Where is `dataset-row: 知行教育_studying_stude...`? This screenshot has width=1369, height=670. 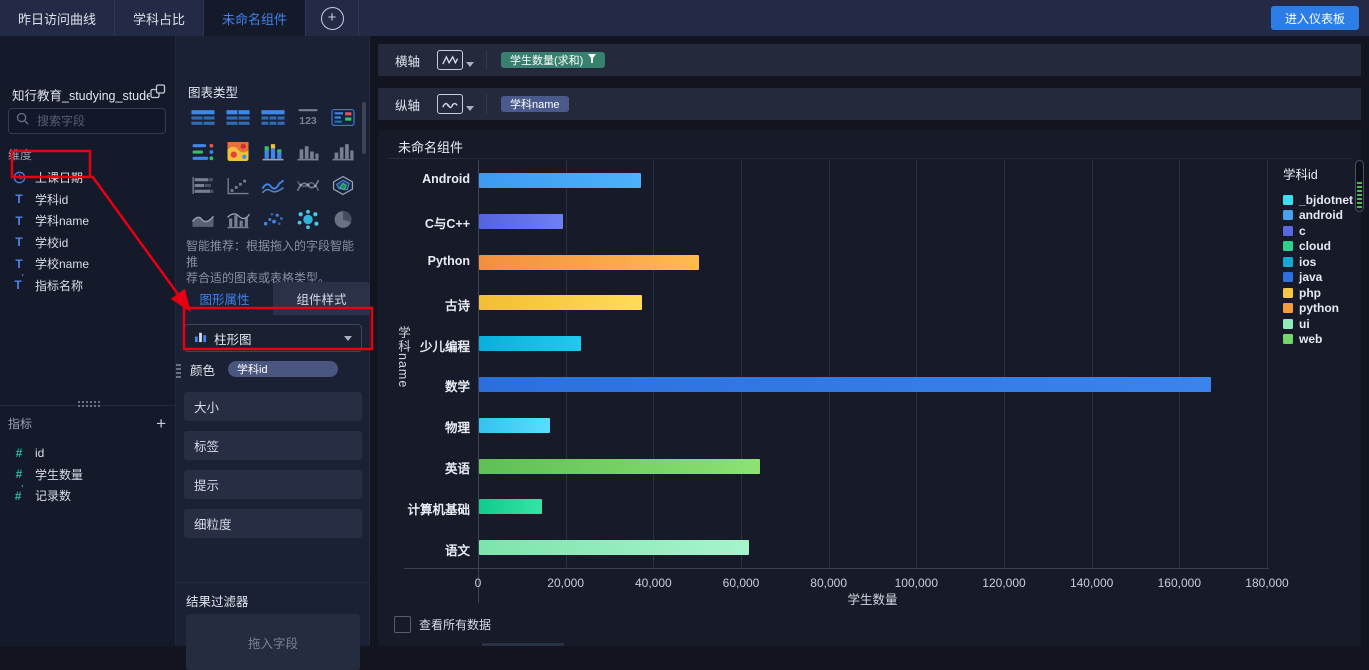
dataset-row: 知行教育_studying_stude... is located at coordinates (89, 94).